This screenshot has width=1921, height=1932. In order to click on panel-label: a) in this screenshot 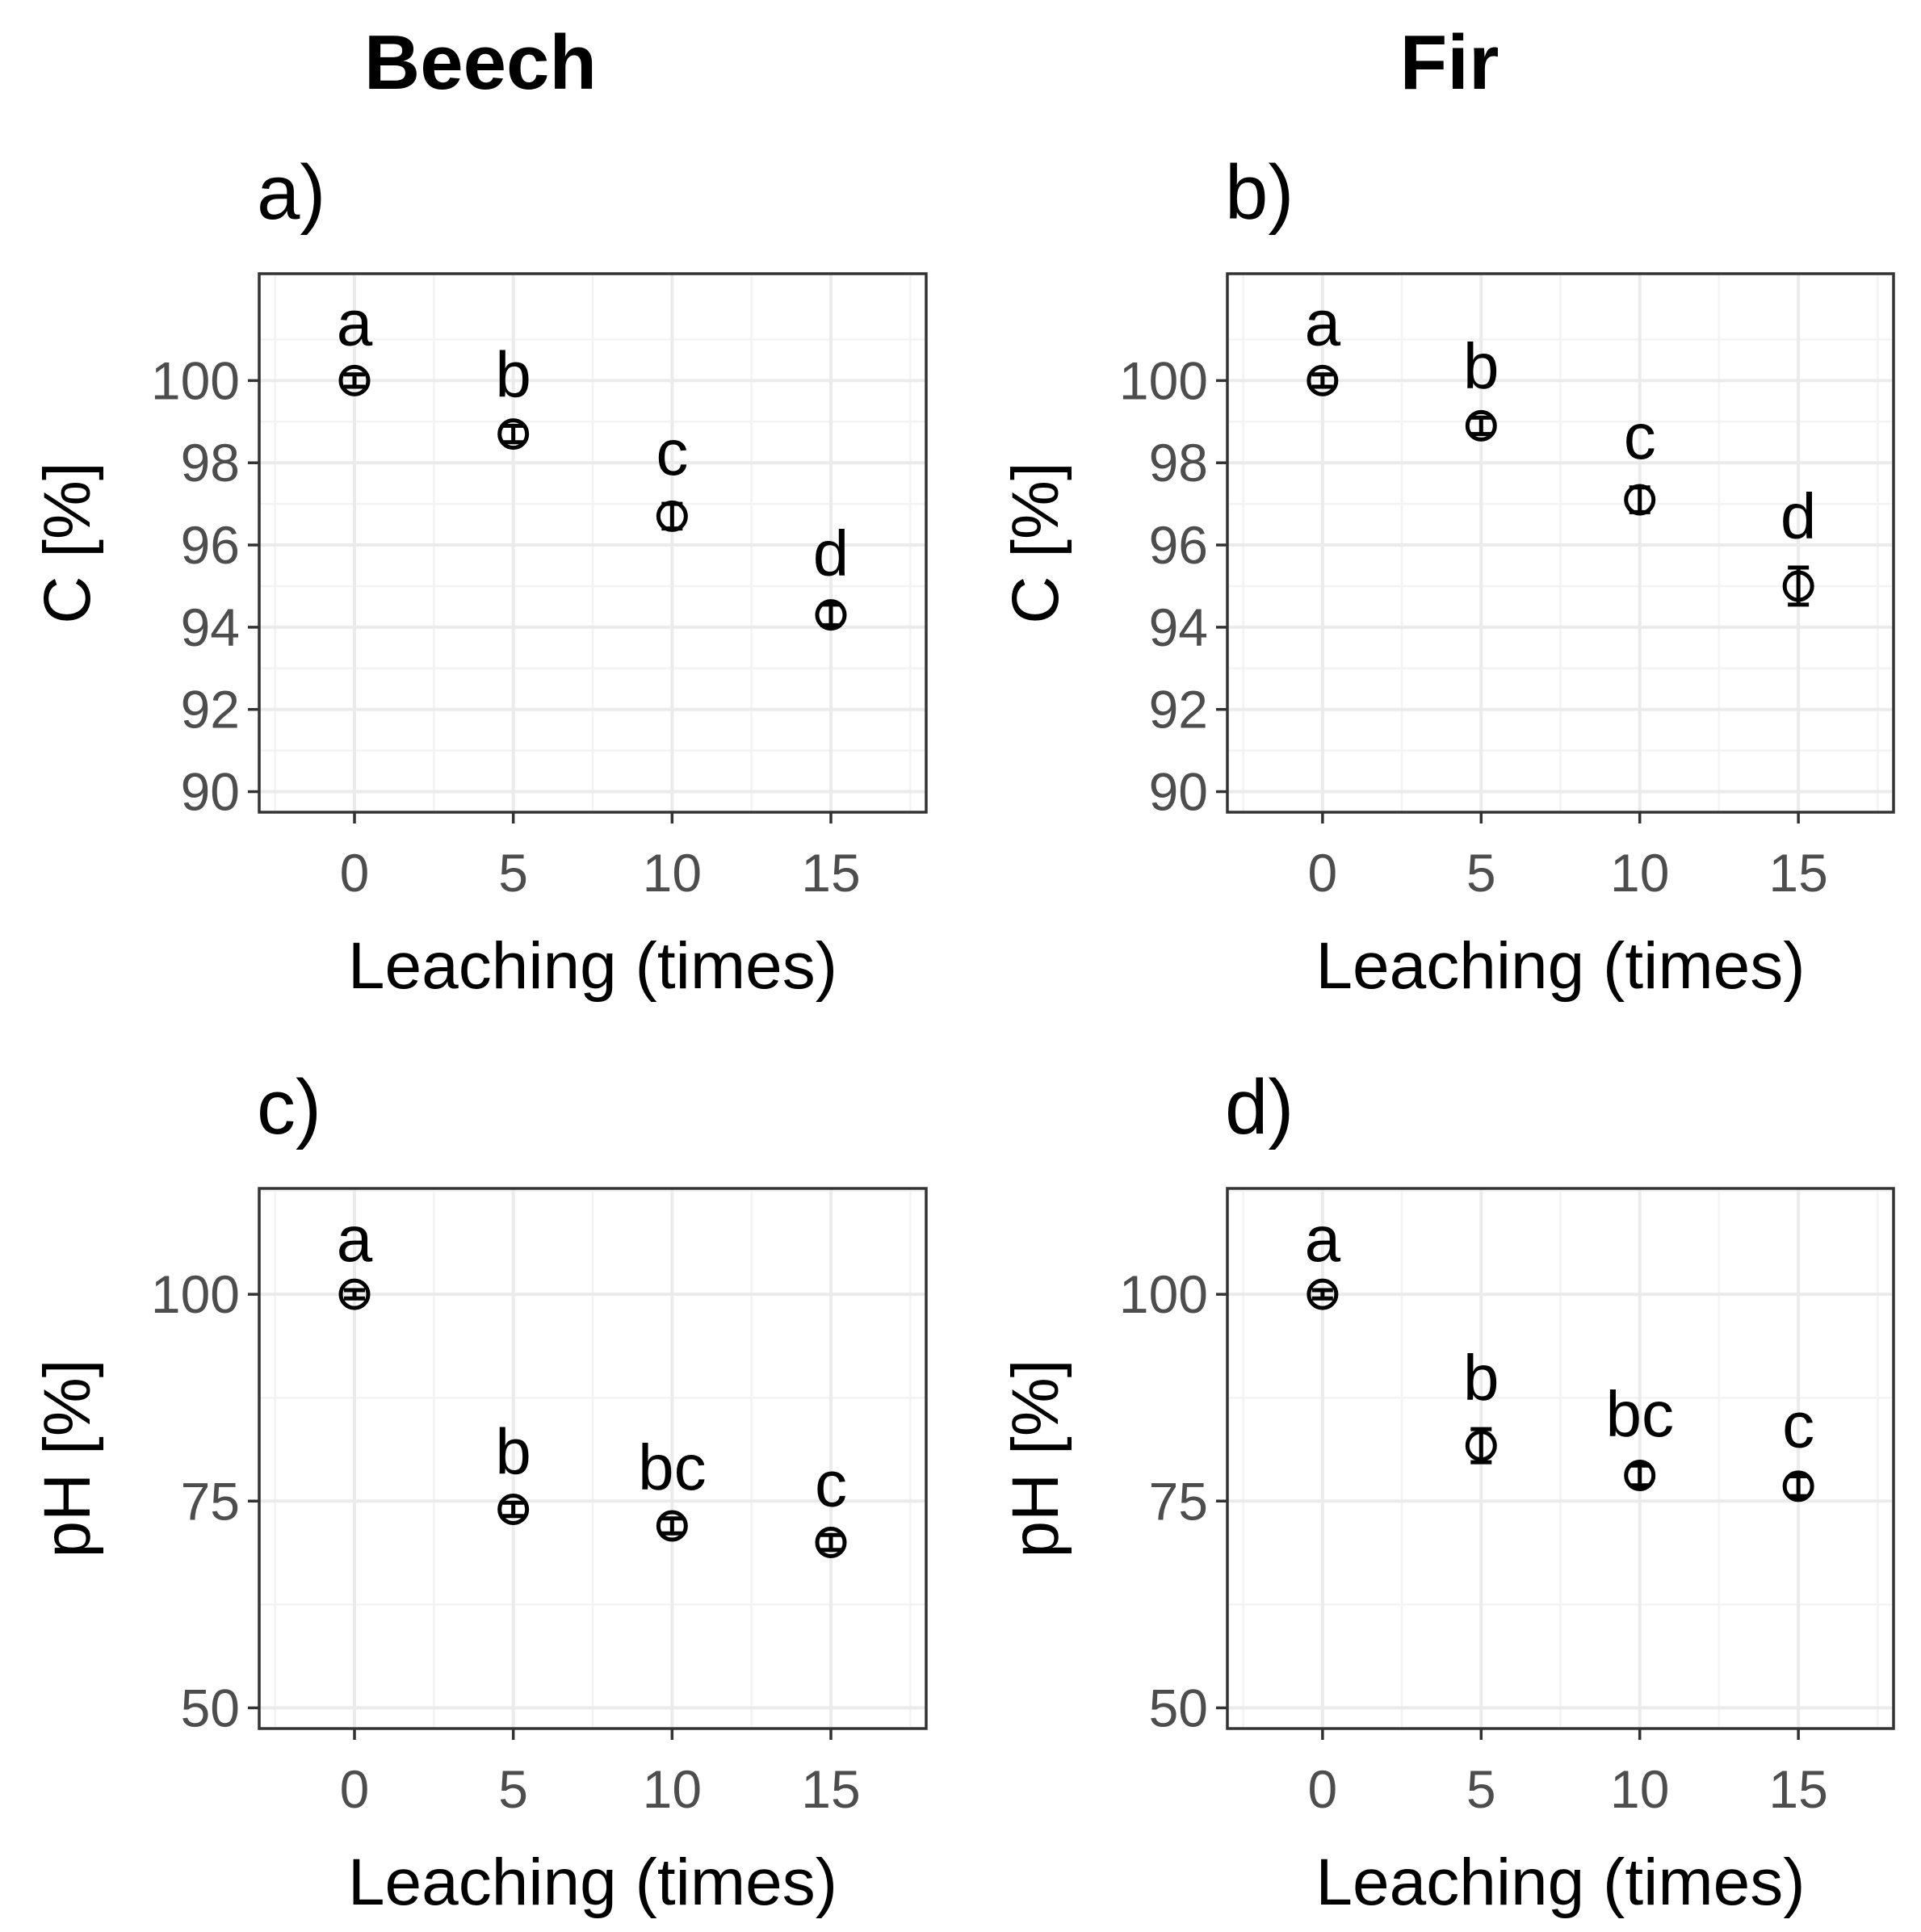, I will do `click(291, 193)`.